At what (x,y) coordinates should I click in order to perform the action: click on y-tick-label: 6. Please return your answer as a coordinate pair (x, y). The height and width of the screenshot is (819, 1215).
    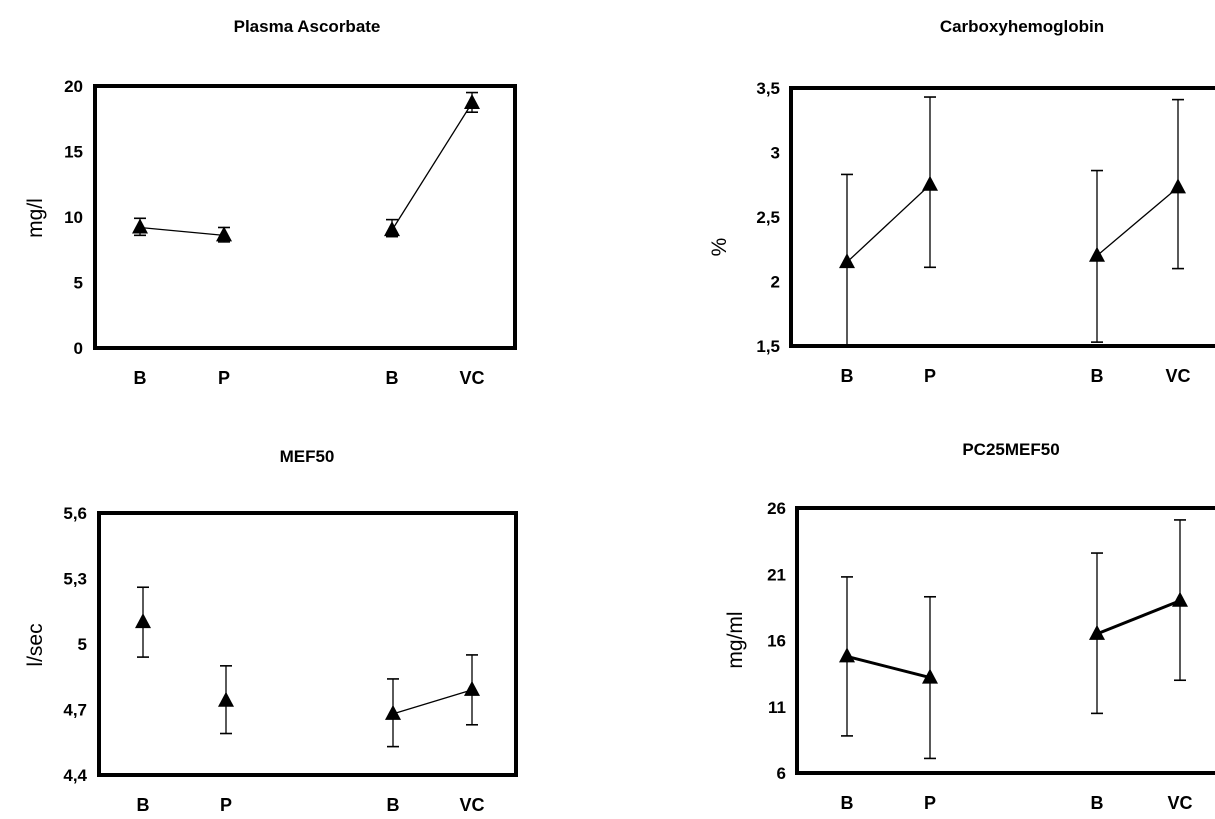
    Looking at the image, I should click on (781, 773).